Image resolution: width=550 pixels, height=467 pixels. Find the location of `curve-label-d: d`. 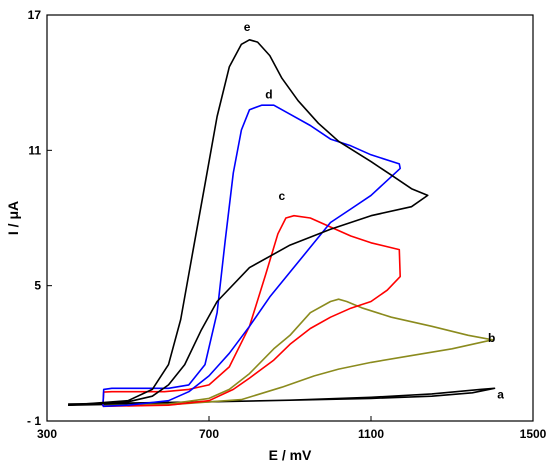

curve-label-d: d is located at coordinates (268, 94).